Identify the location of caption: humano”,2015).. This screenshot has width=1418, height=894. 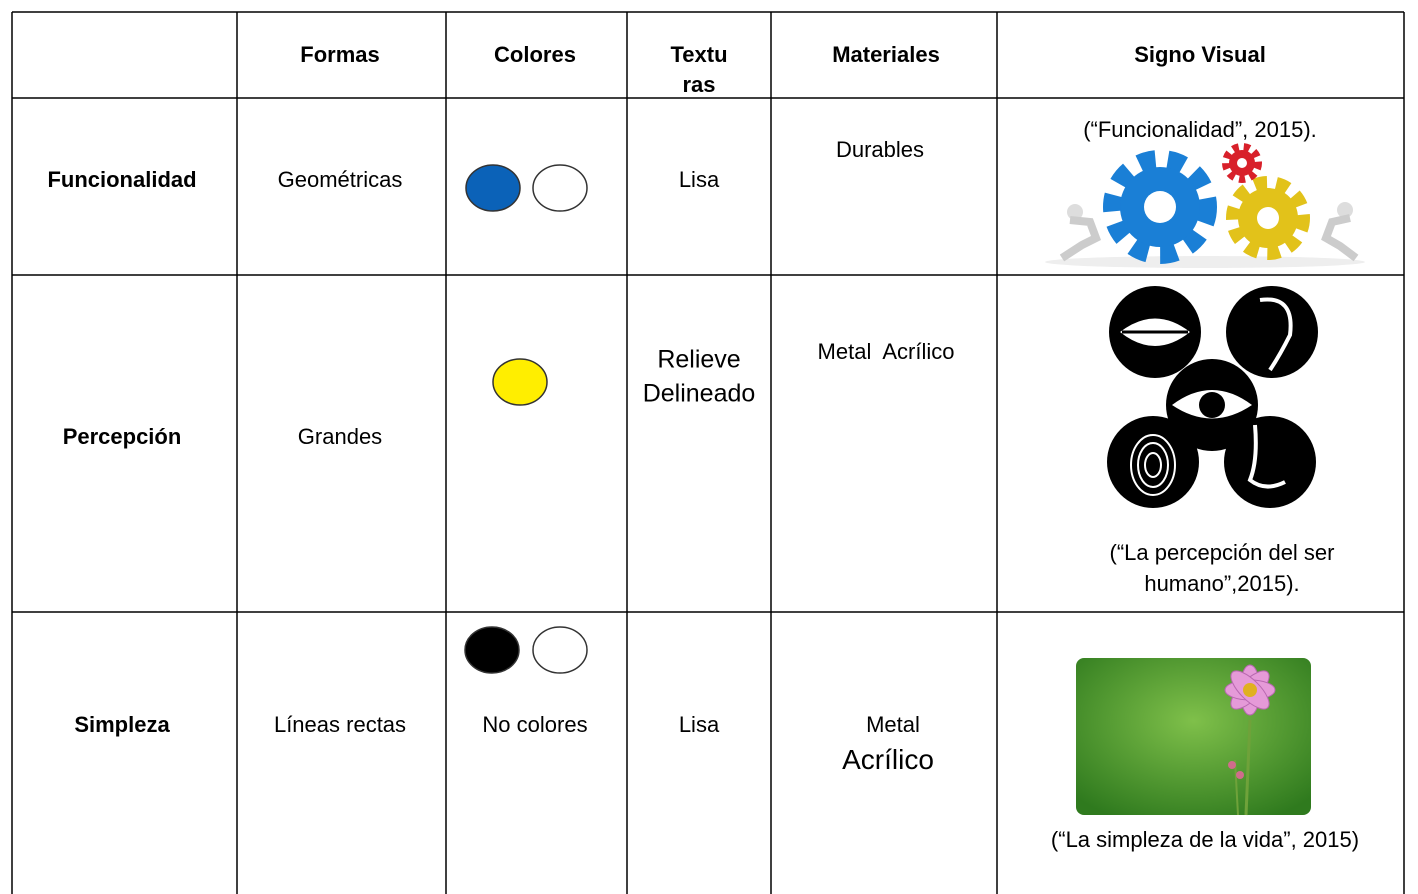
(1222, 583).